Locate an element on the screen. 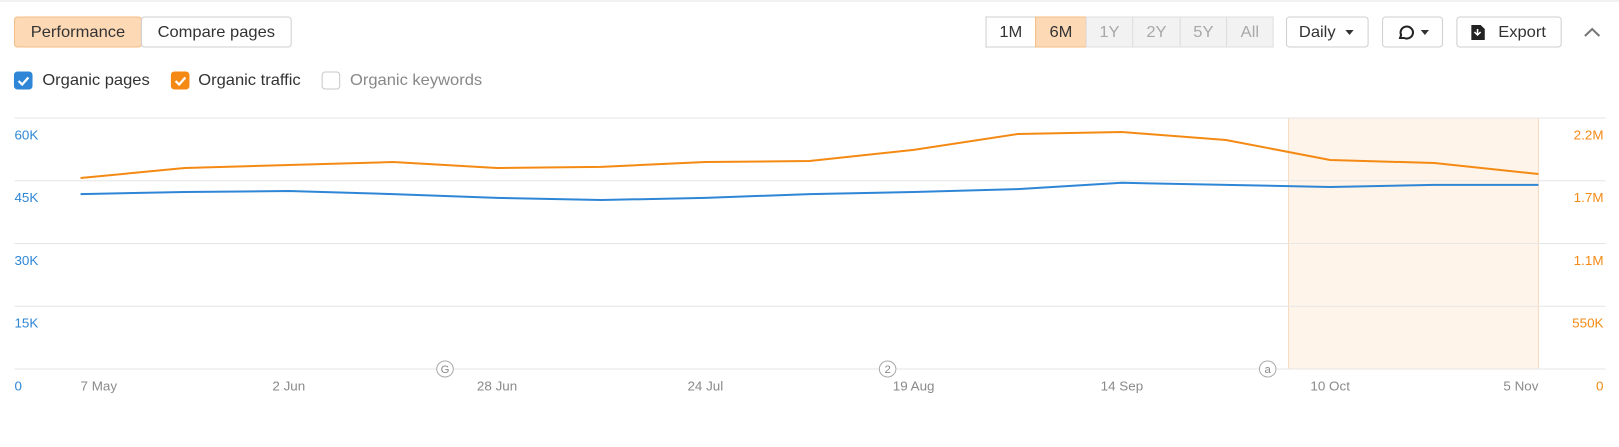  comment-icon is located at coordinates (1406, 32).